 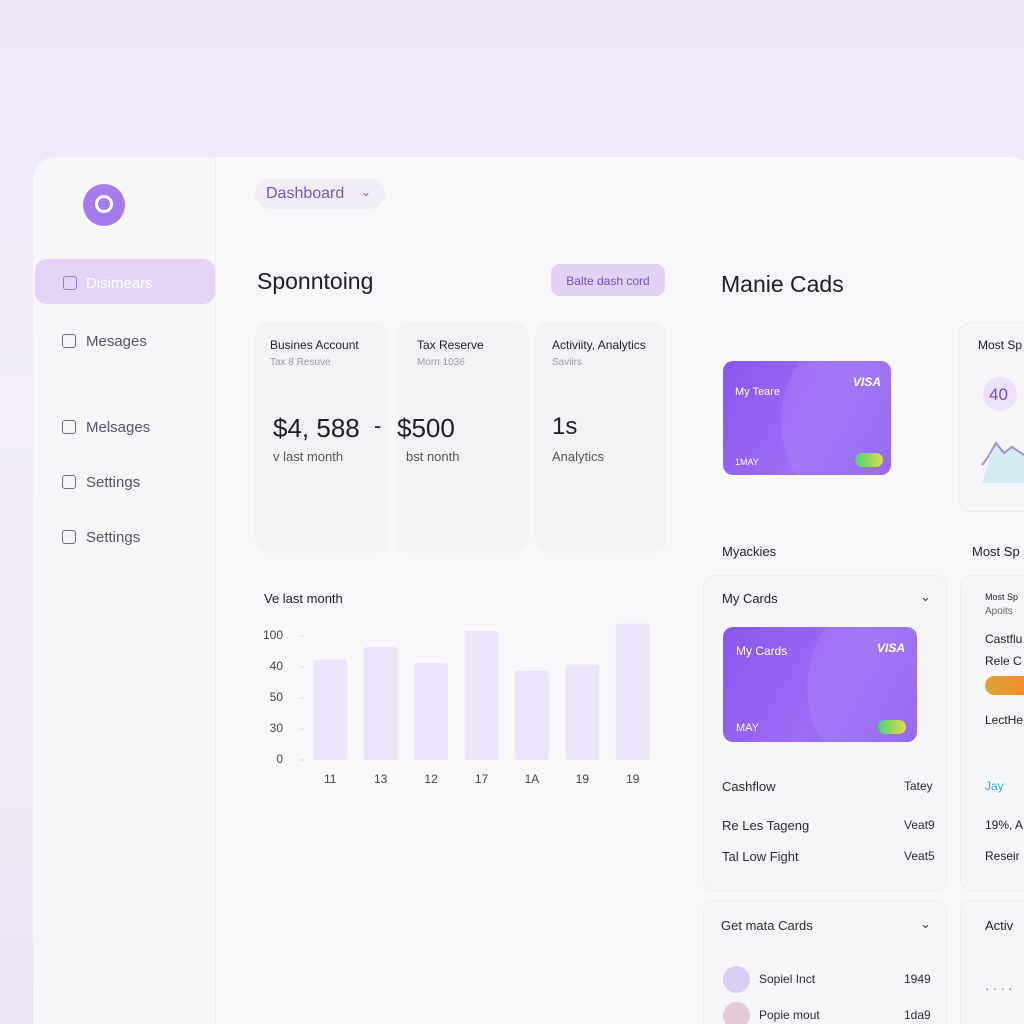 I want to click on sparkline, so click(x=1002, y=462).